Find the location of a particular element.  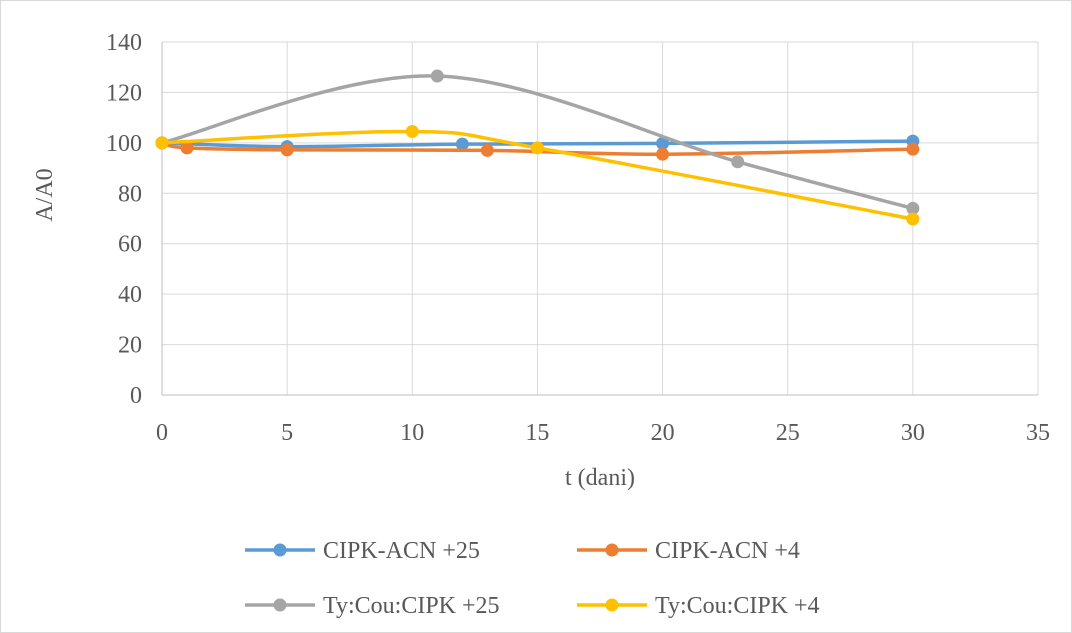

x-tick-label: 20 is located at coordinates (663, 433).